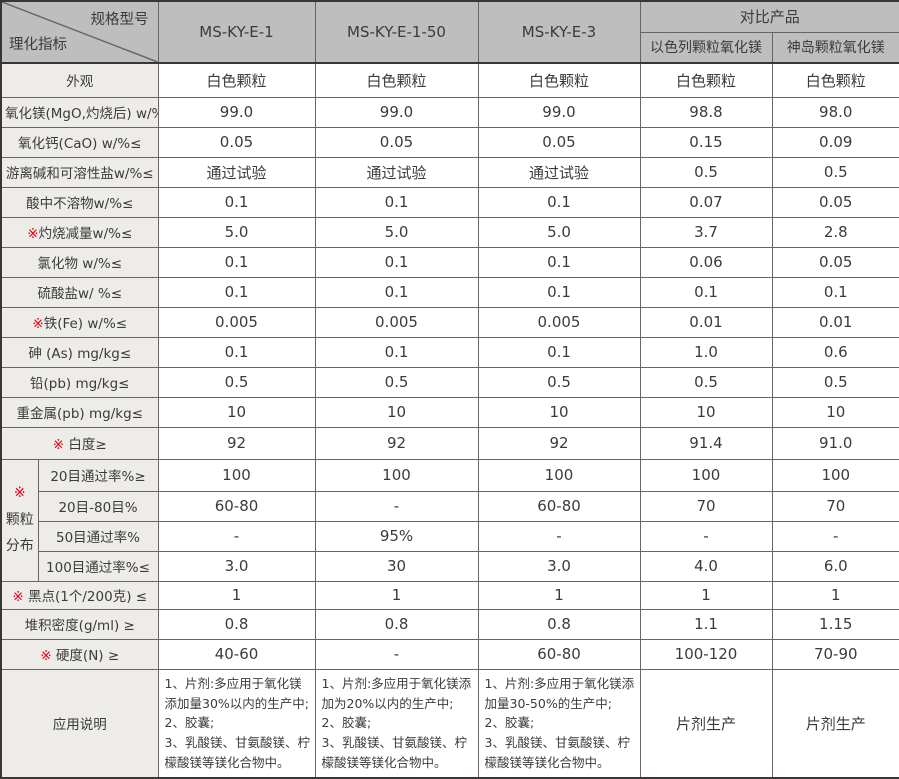 The width and height of the screenshot is (899, 779). I want to click on row-label: ※灼烧减量w/%≤, so click(79, 232).